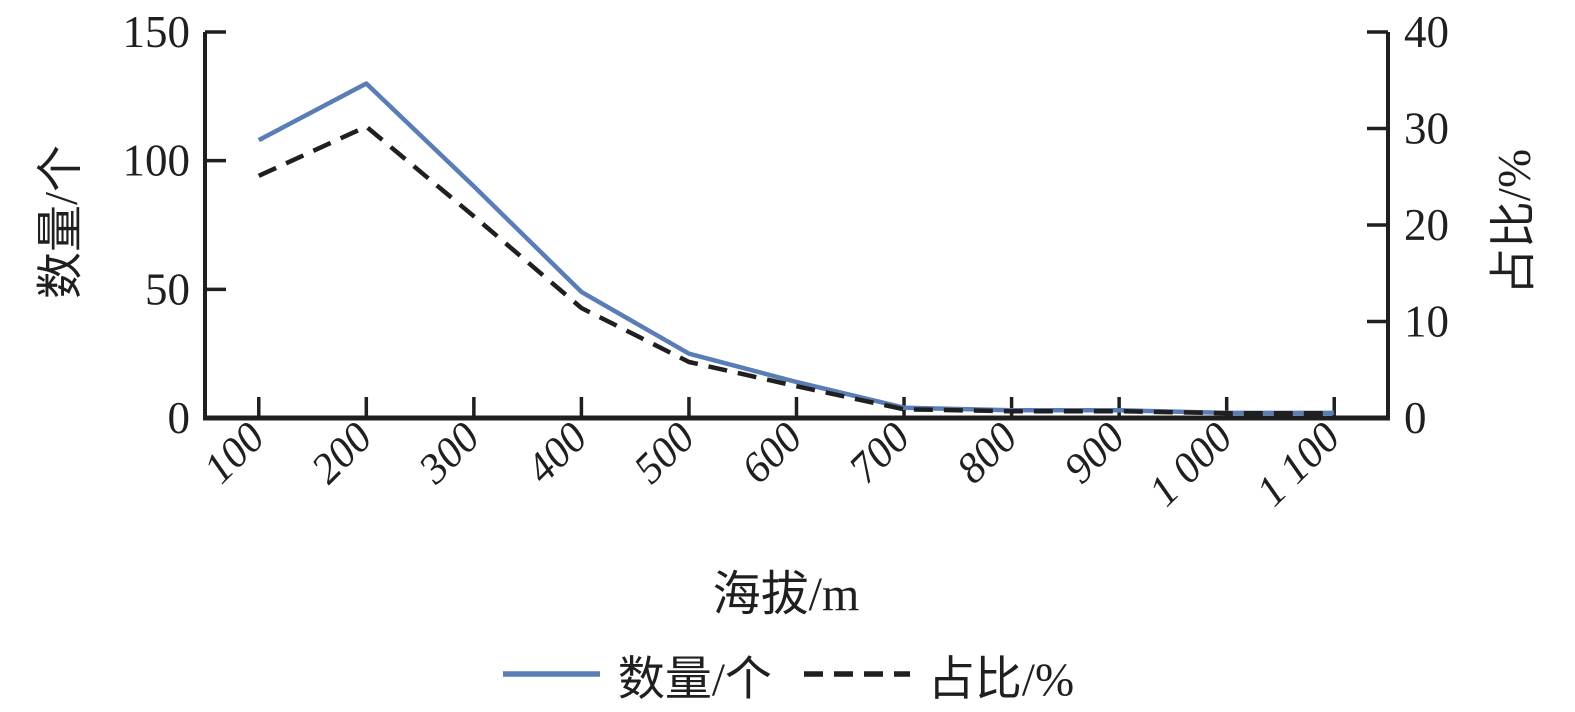 The height and width of the screenshot is (712, 1575). I want to click on y-right-tick-label: 10, so click(1426, 322).